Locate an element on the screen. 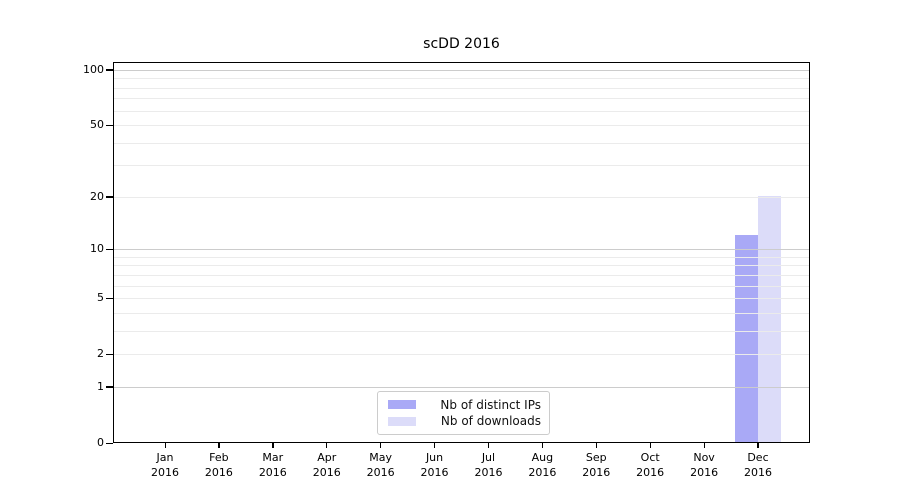 This screenshot has height=500, width=900. y-tick-label: 1 is located at coordinates (100, 386).